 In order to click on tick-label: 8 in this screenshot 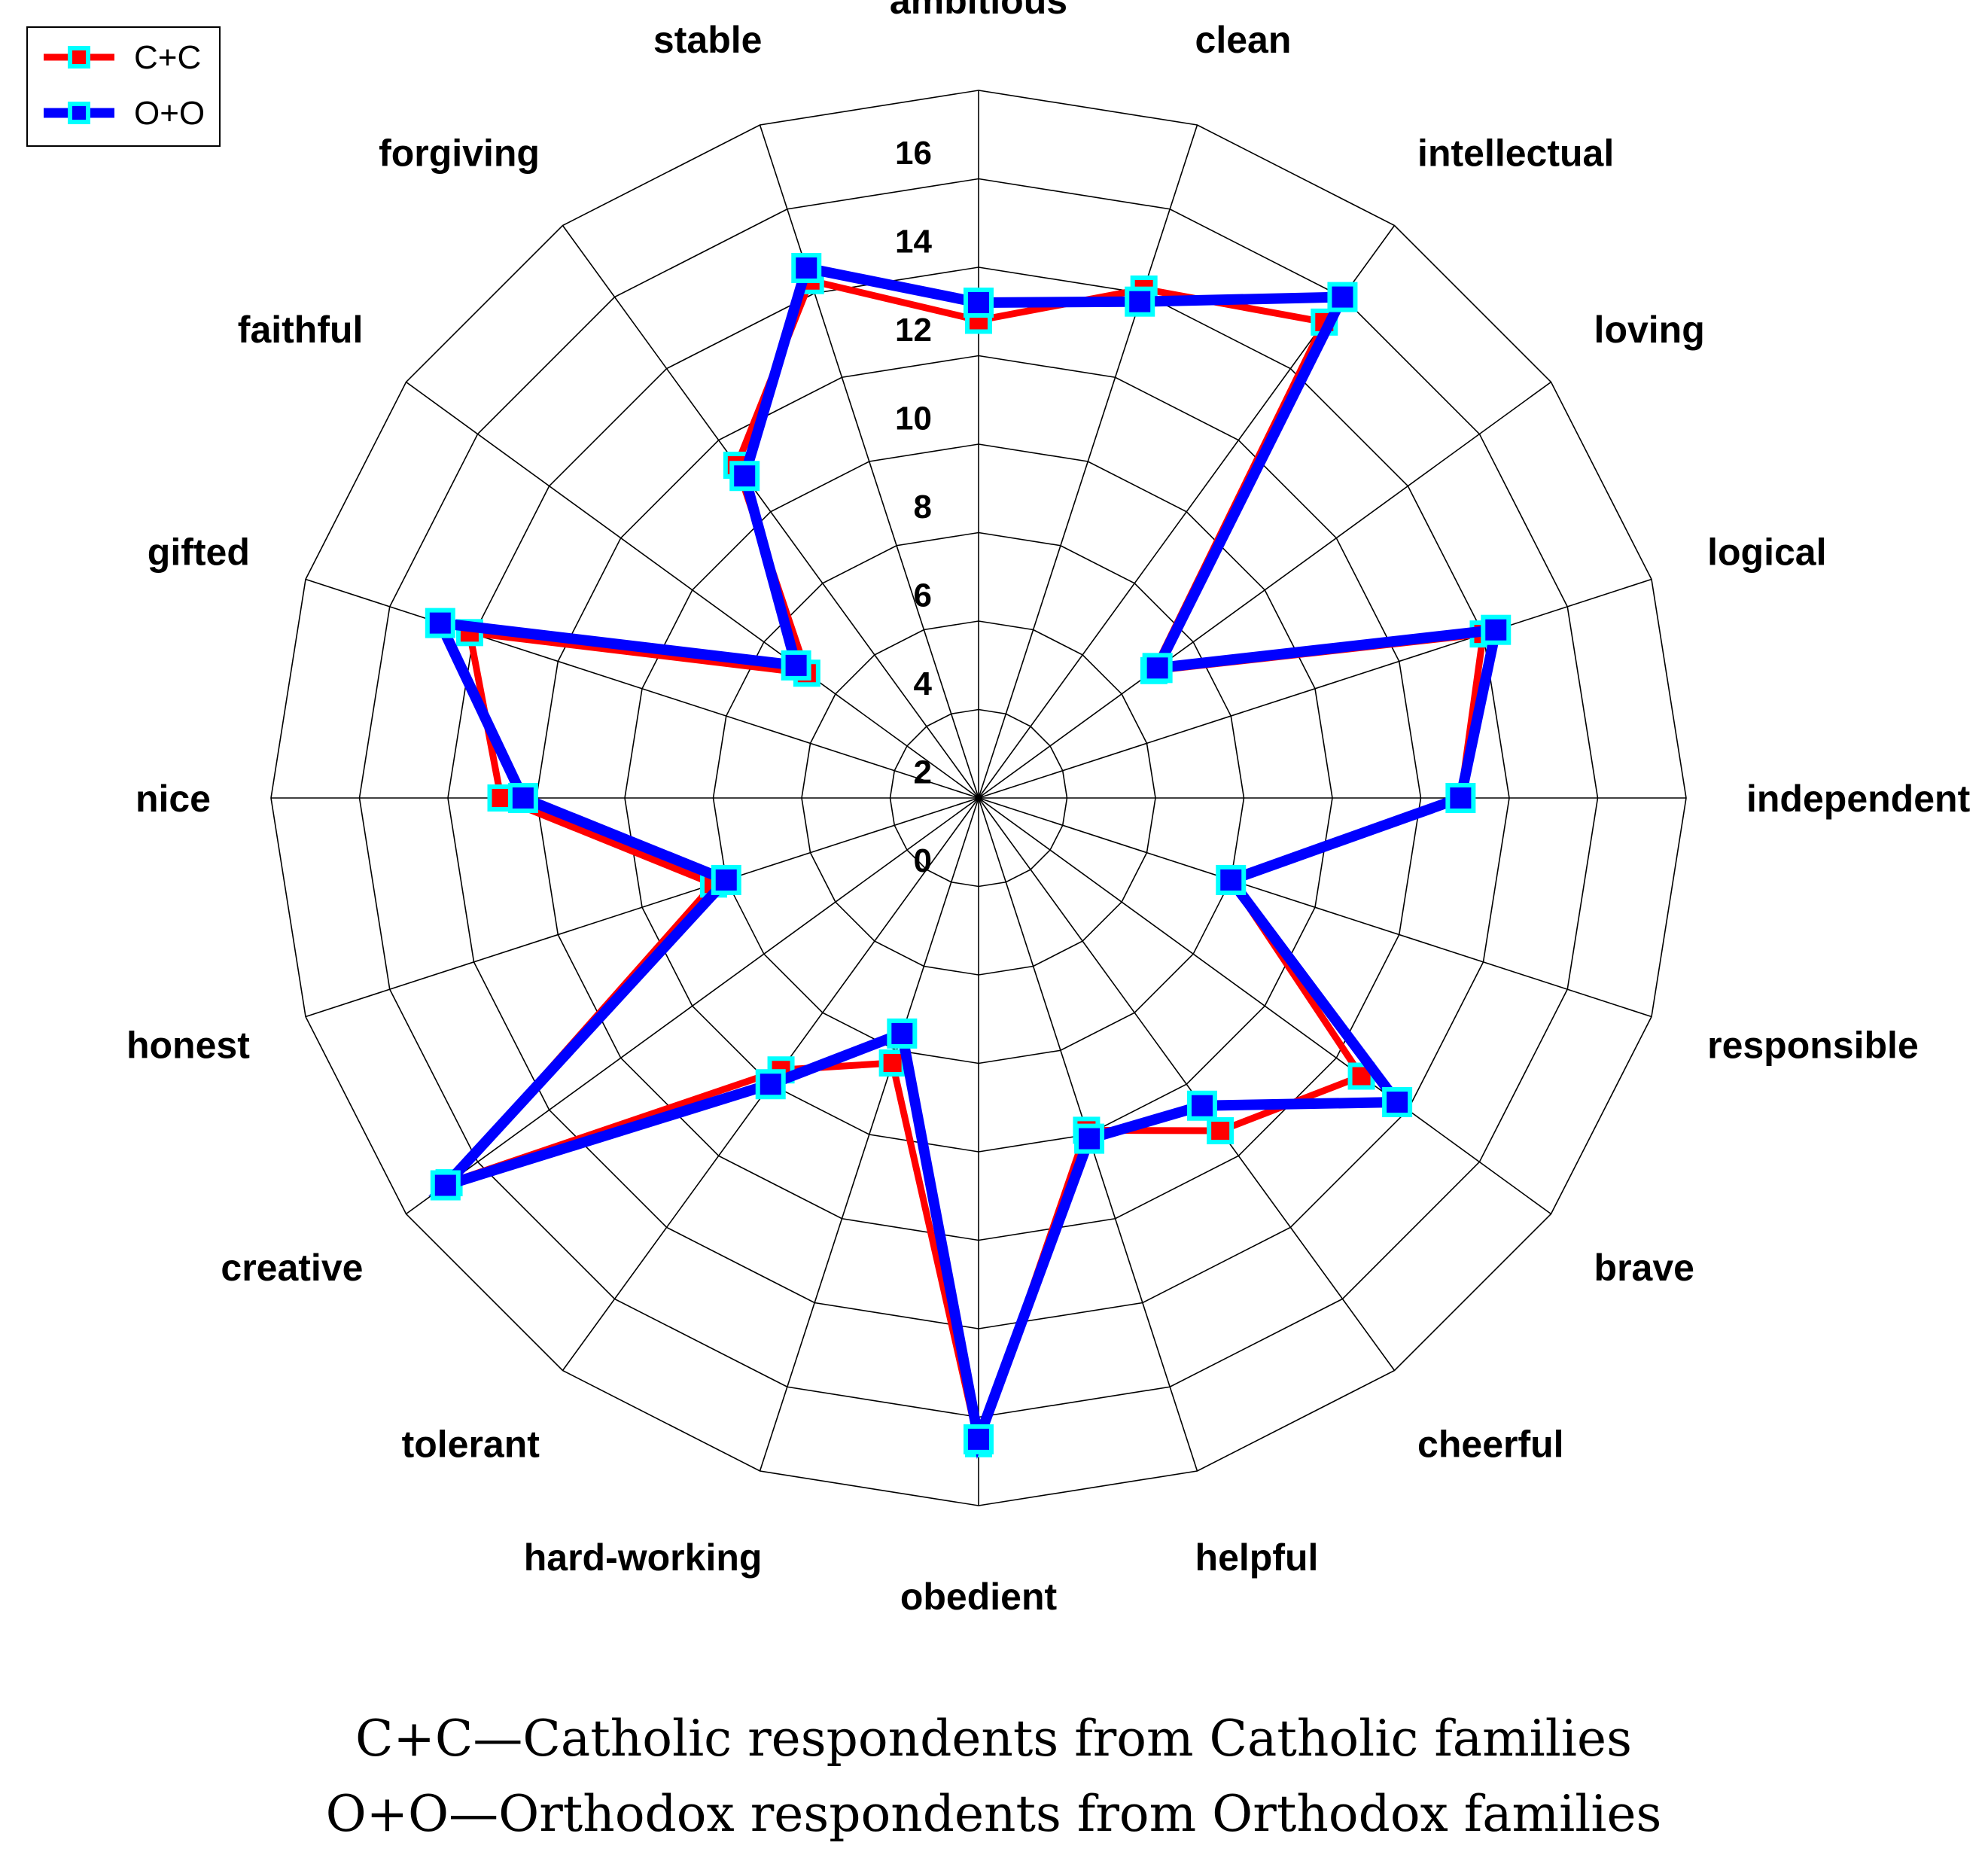, I will do `click(923, 507)`.